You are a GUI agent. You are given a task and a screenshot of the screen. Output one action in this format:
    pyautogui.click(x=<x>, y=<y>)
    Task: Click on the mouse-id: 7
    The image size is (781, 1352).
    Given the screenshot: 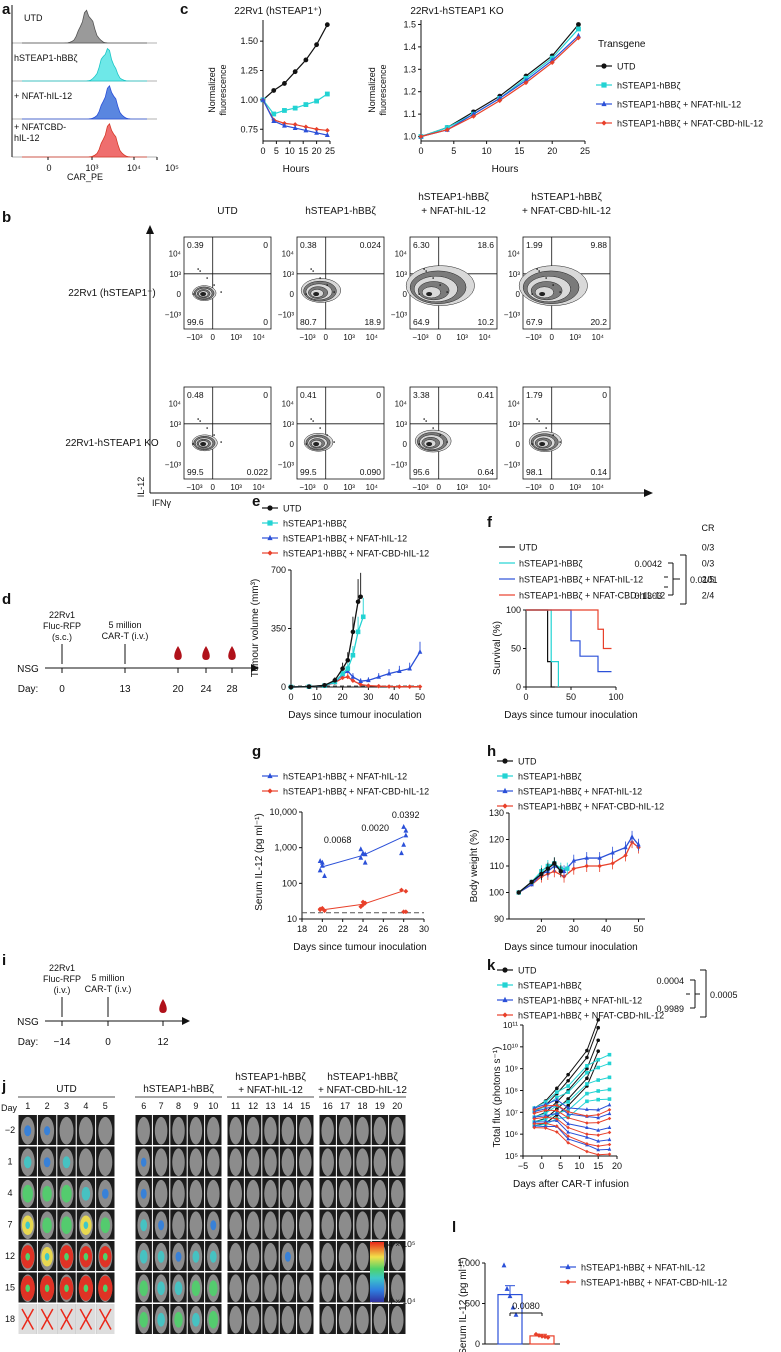 What is the action you would take?
    pyautogui.click(x=161, y=1106)
    